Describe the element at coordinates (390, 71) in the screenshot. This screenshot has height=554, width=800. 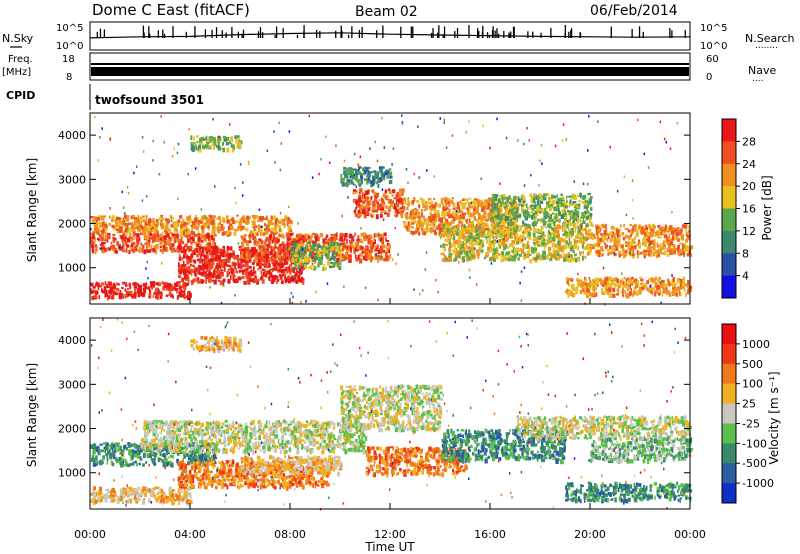
I see `freq-band` at that location.